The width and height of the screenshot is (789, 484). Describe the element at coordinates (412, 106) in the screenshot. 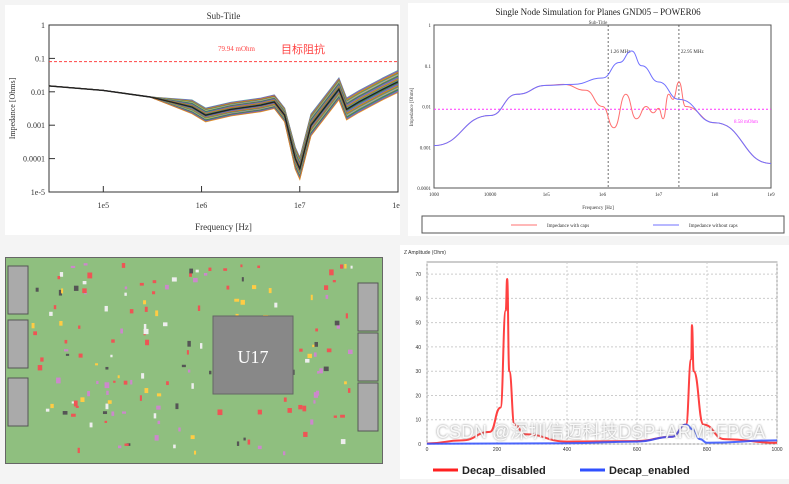

I see `y-axis-label: Impedance [Ohms]` at that location.